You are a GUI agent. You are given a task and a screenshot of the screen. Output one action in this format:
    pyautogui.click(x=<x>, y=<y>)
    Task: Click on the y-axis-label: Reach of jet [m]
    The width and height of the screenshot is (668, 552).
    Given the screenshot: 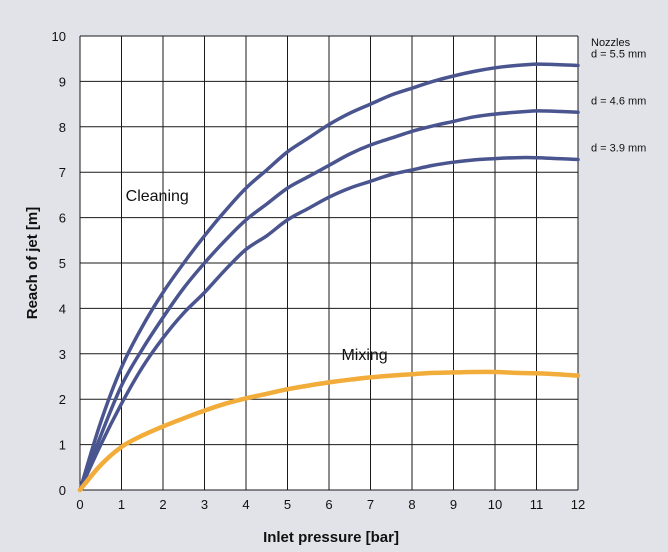 What is the action you would take?
    pyautogui.click(x=32, y=263)
    